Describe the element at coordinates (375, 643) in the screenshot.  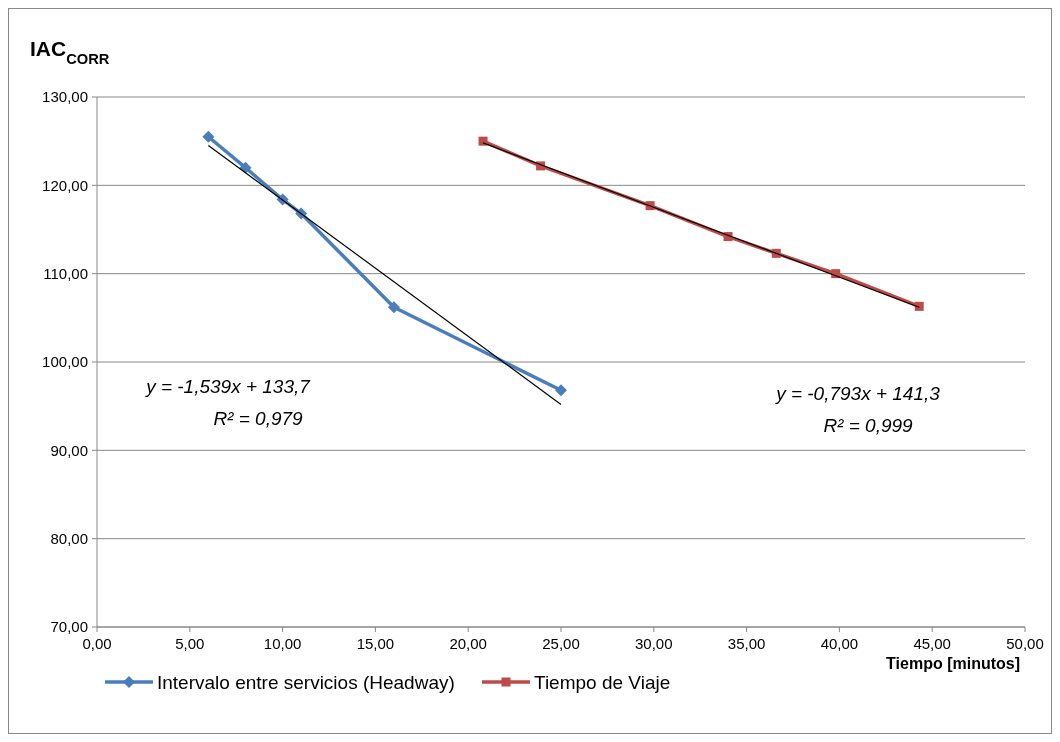
I see `x-tick-label: 15,00` at that location.